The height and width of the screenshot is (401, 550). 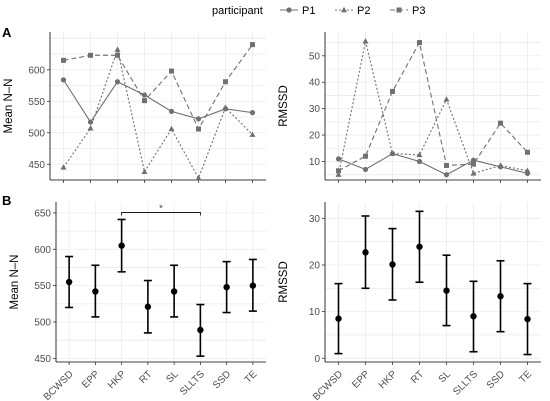 I want to click on y-axis-title: Mean N–N, so click(x=9, y=106).